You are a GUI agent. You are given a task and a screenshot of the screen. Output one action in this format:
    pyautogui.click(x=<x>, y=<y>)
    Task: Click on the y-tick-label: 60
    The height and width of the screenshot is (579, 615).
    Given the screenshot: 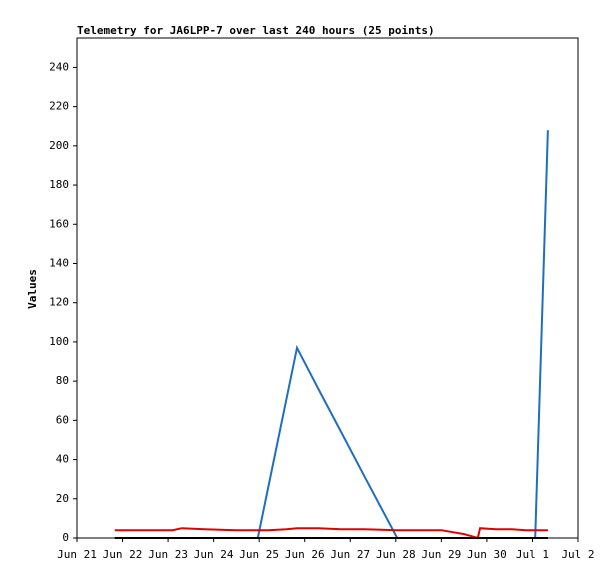 What is the action you would take?
    pyautogui.click(x=62, y=419)
    